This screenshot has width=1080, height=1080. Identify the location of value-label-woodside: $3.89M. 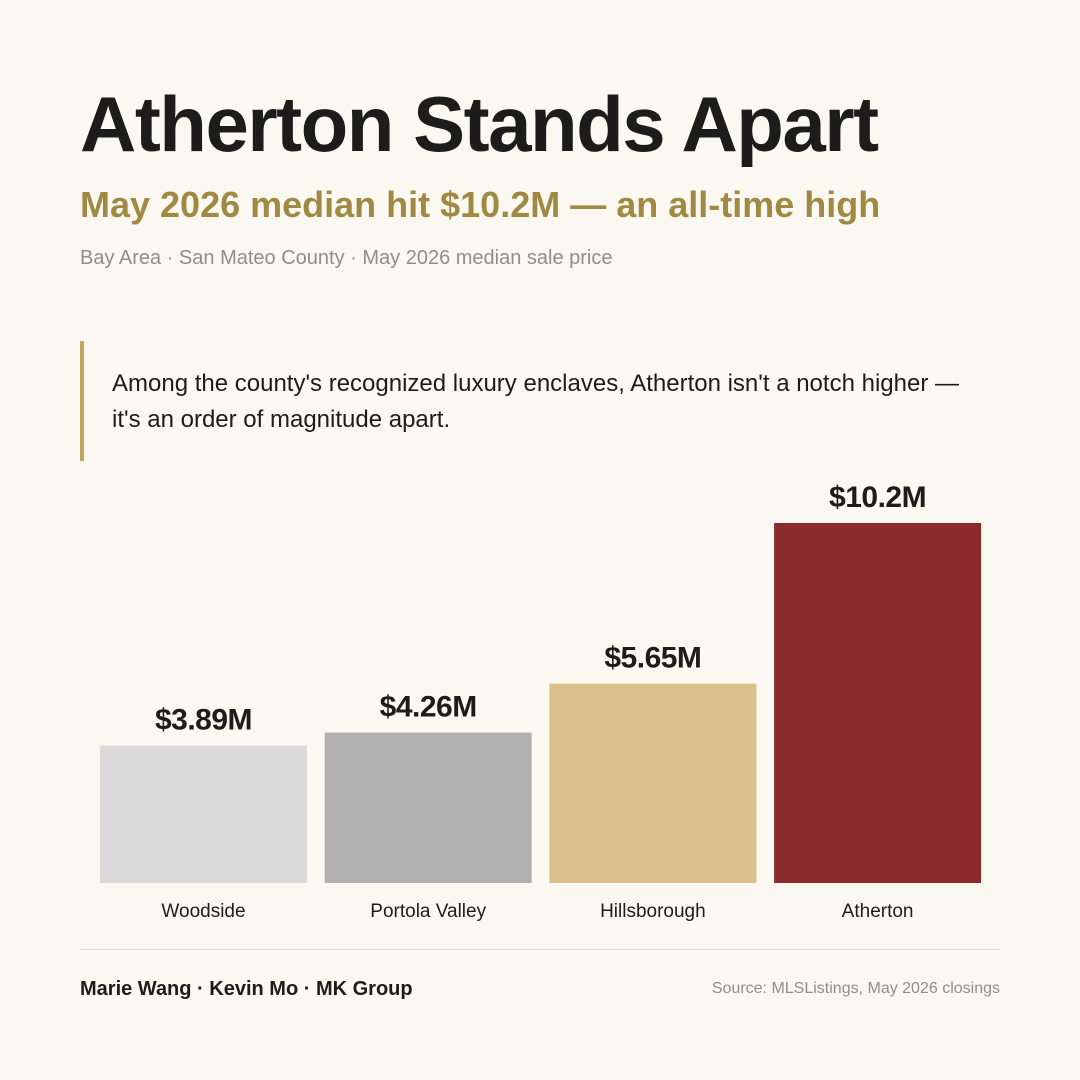
(203, 720).